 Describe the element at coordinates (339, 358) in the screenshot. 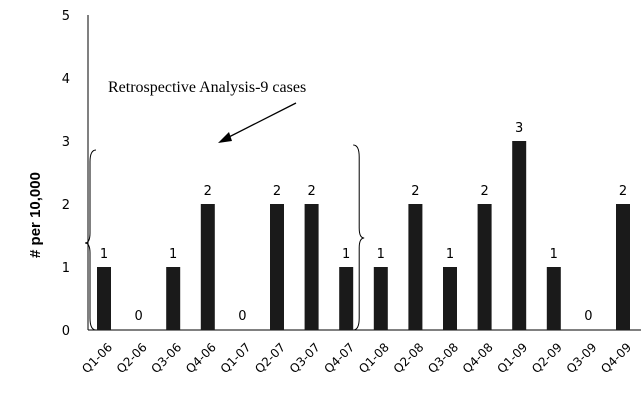

I see `x-tick-label: Q4-07` at that location.